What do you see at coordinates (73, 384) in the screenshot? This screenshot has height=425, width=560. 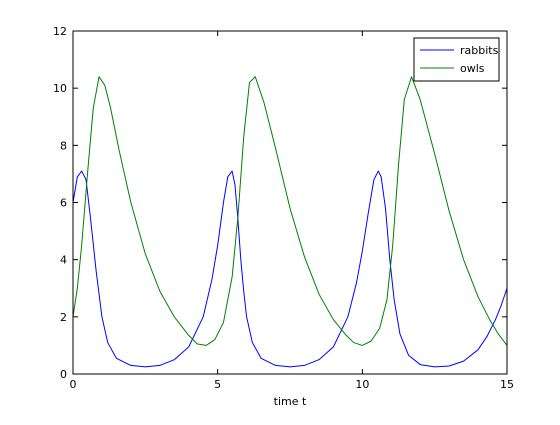 I see `x-tick-label: 0` at bounding box center [73, 384].